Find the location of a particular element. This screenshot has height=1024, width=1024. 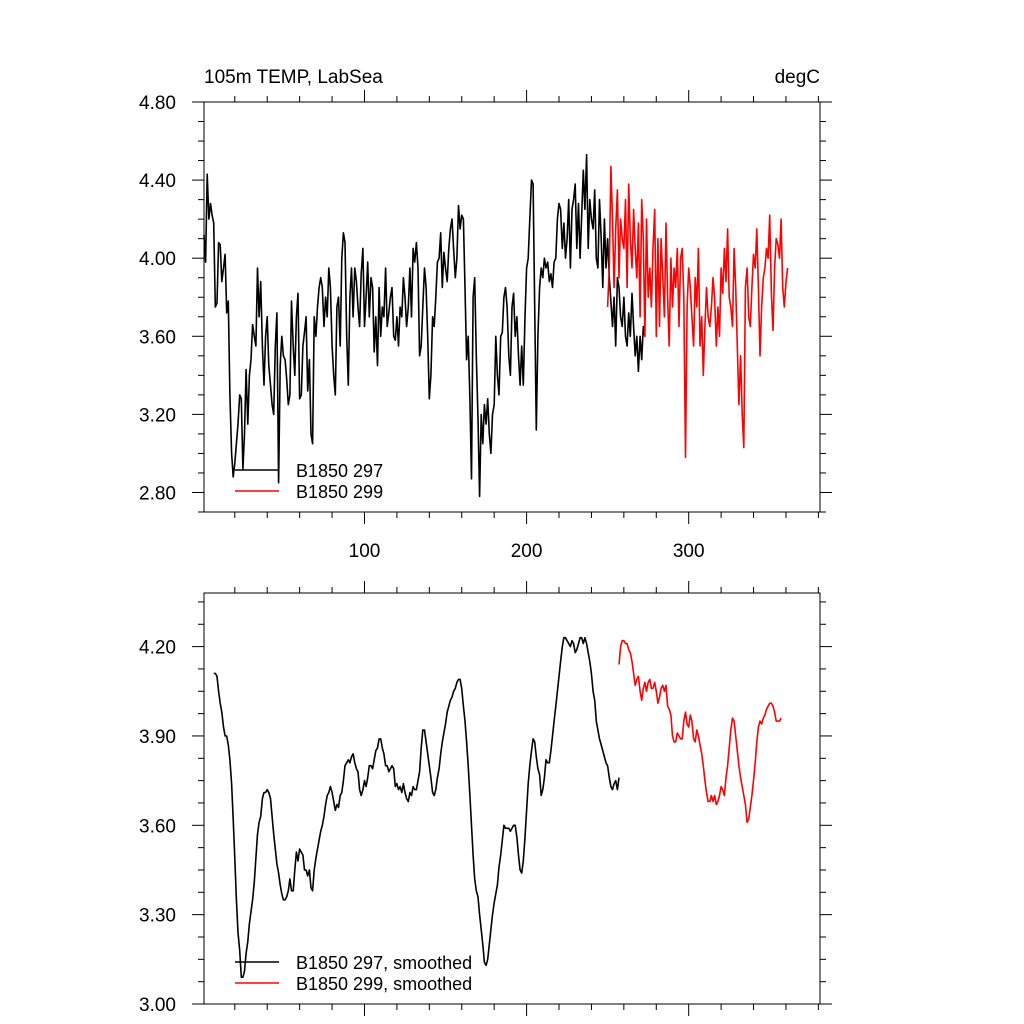

top-y-tick-label: 3.60 is located at coordinates (157, 337).